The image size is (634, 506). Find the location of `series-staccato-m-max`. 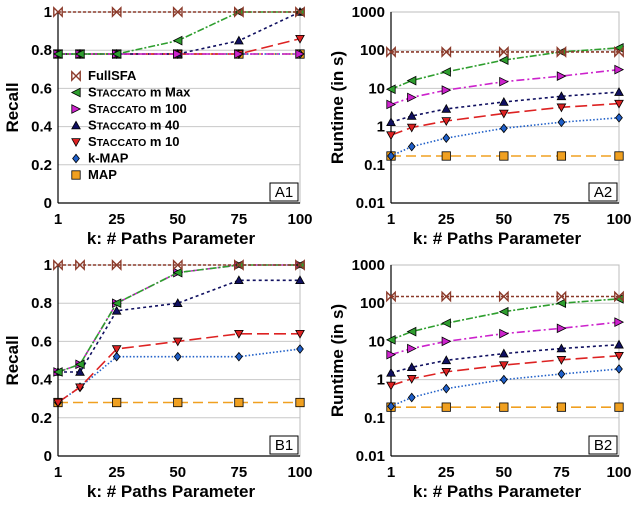

series-staccato-m-max is located at coordinates (504, 319).